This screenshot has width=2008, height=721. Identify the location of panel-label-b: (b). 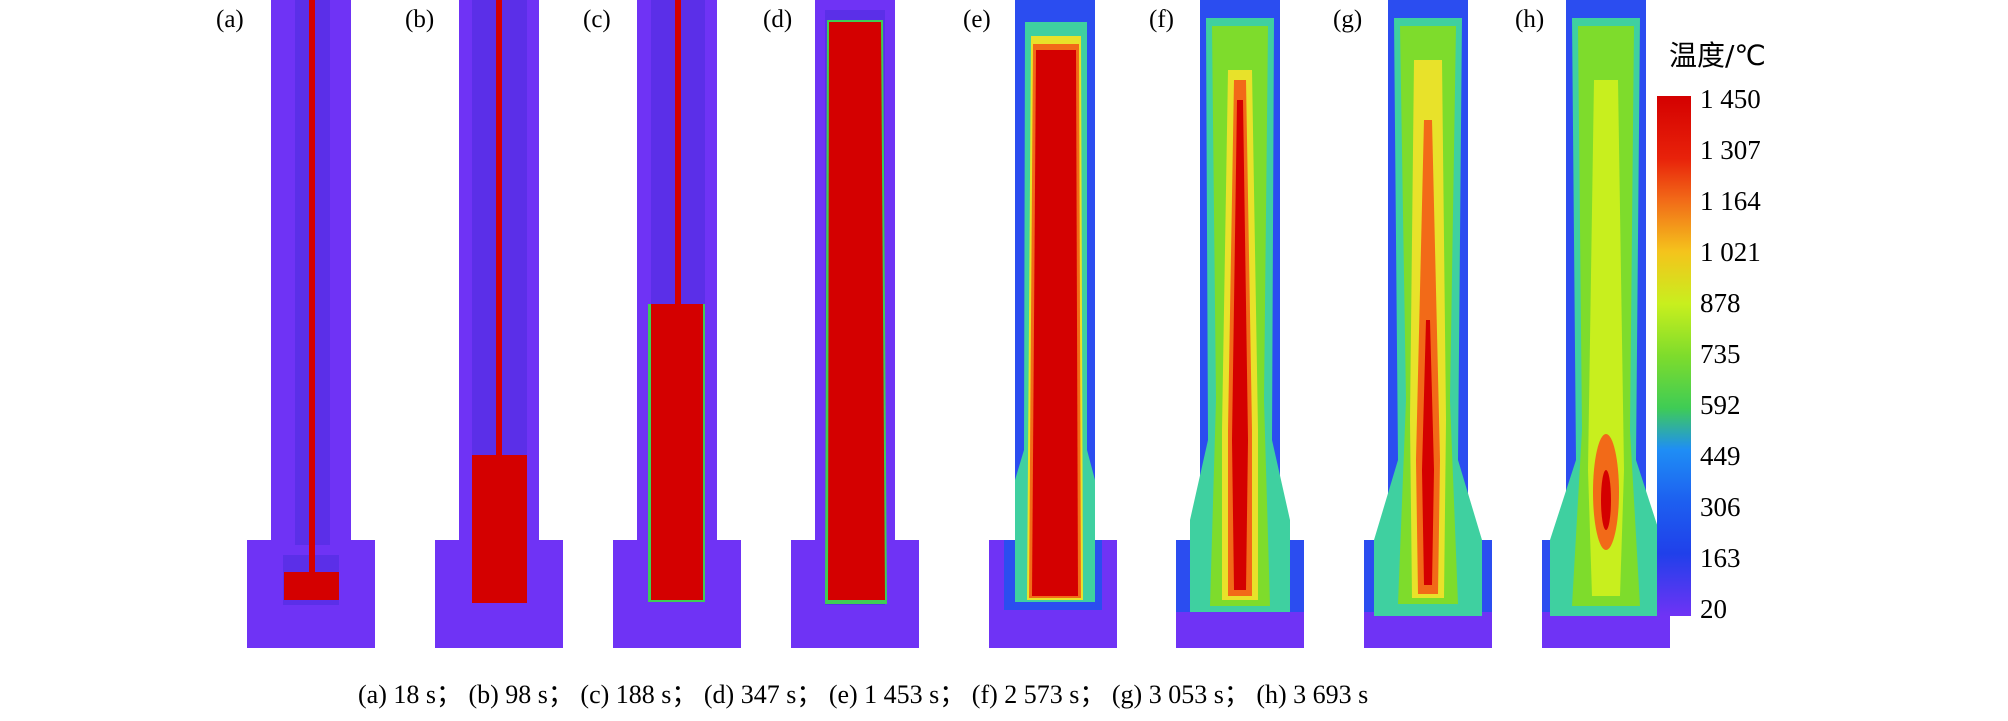
(420, 19).